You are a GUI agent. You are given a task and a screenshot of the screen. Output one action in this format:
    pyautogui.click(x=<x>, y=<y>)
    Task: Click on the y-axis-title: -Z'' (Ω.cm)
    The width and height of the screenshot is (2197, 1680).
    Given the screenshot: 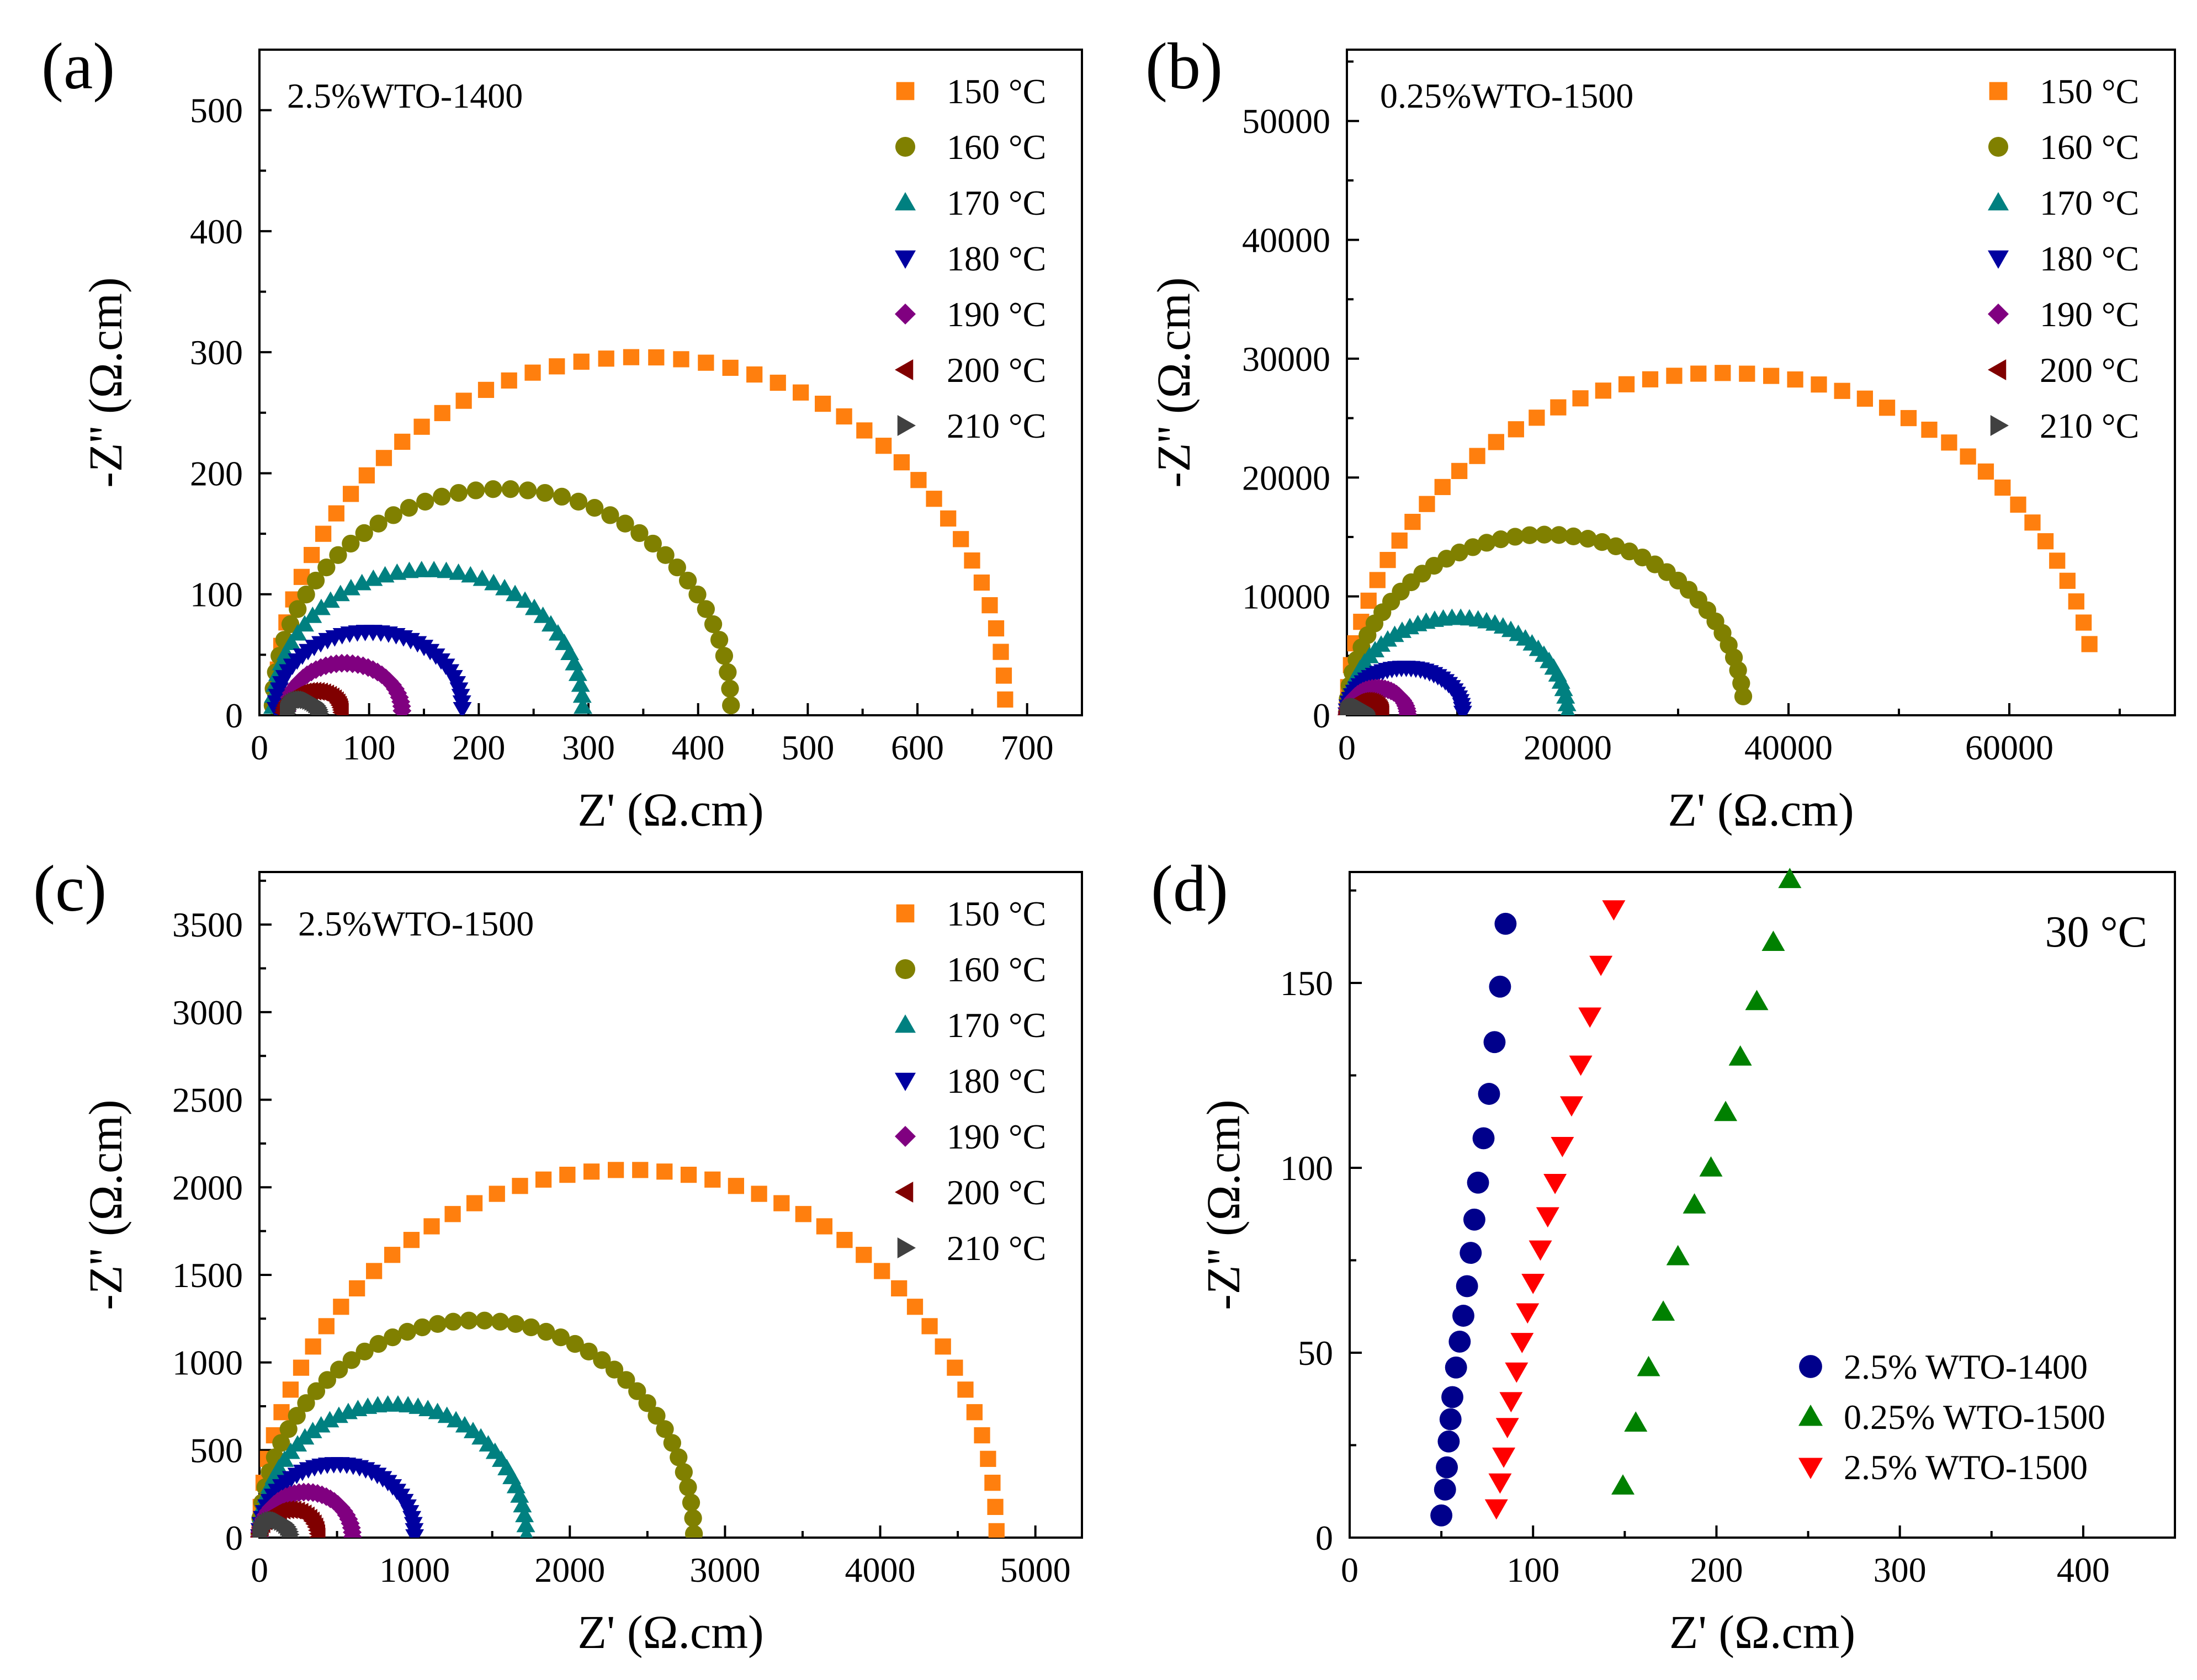 What is the action you would take?
    pyautogui.click(x=1223, y=1204)
    